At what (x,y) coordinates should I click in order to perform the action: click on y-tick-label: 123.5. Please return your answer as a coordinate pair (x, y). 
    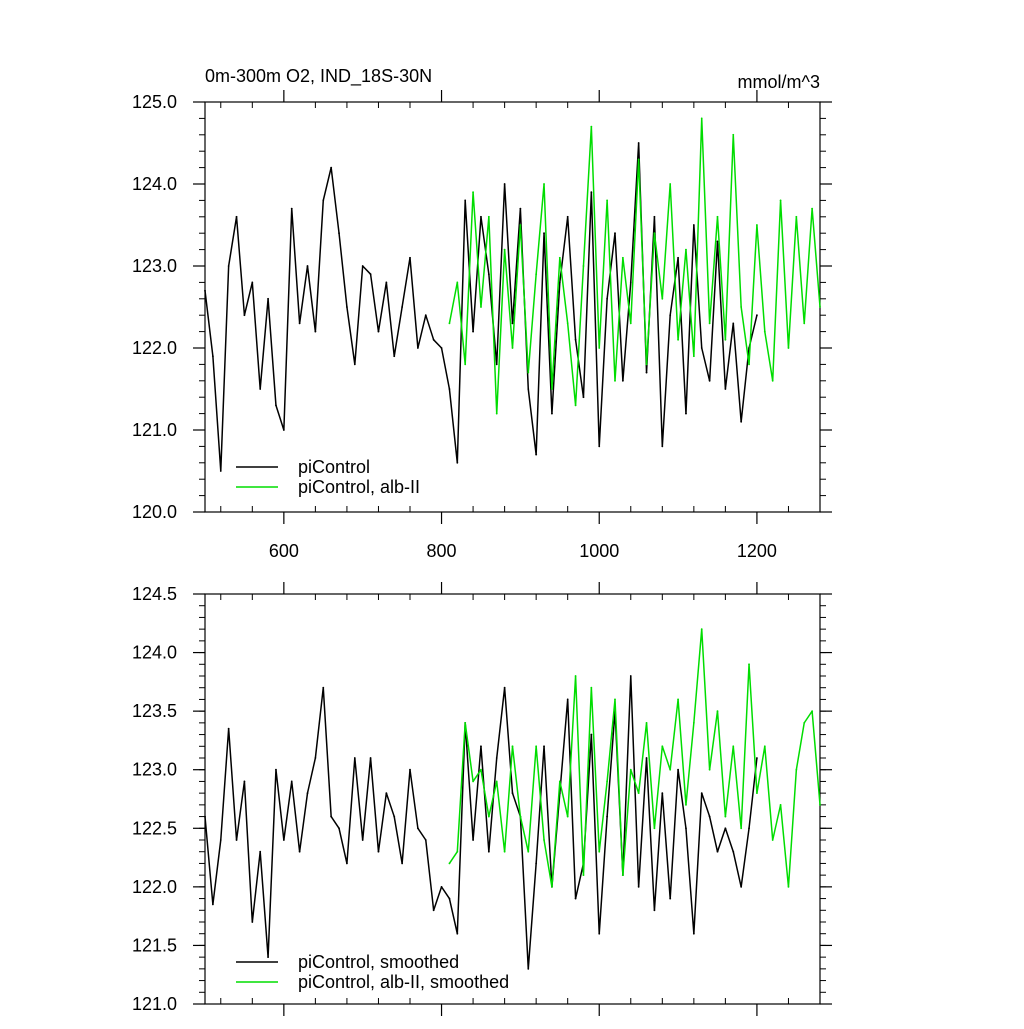
    Looking at the image, I should click on (154, 711).